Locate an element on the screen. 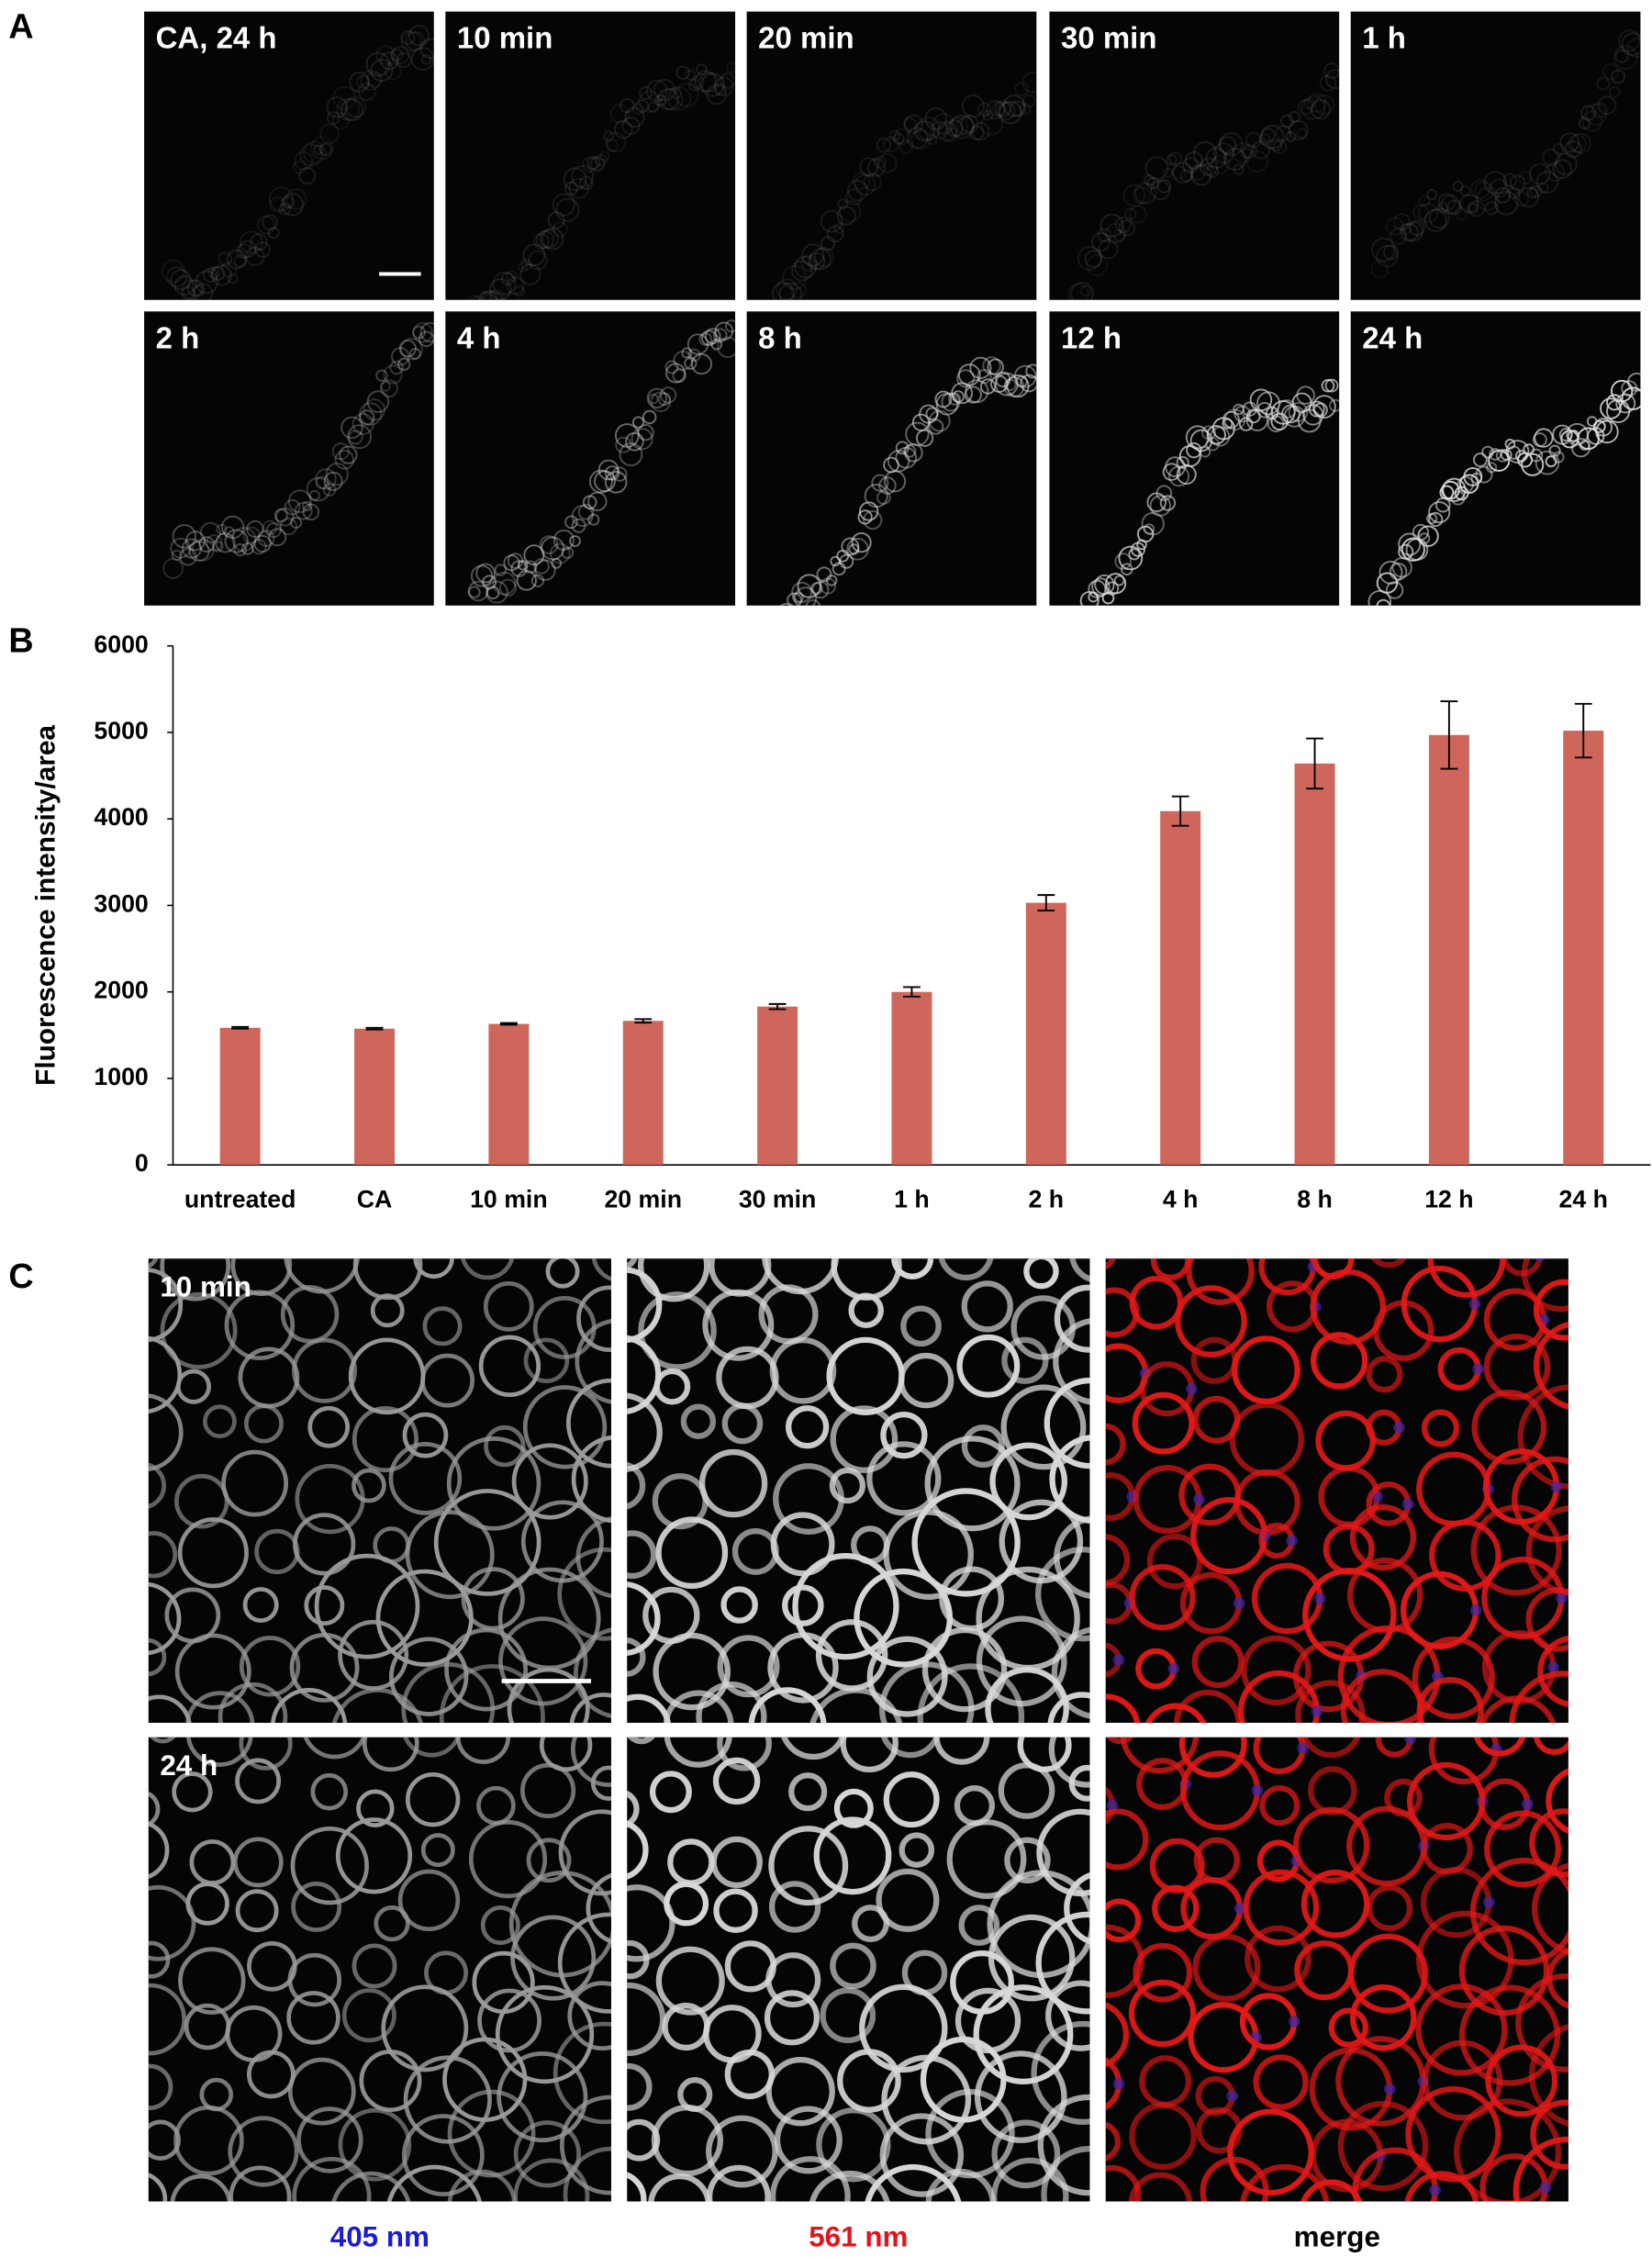  y-tick-label: 5000 is located at coordinates (121, 730).